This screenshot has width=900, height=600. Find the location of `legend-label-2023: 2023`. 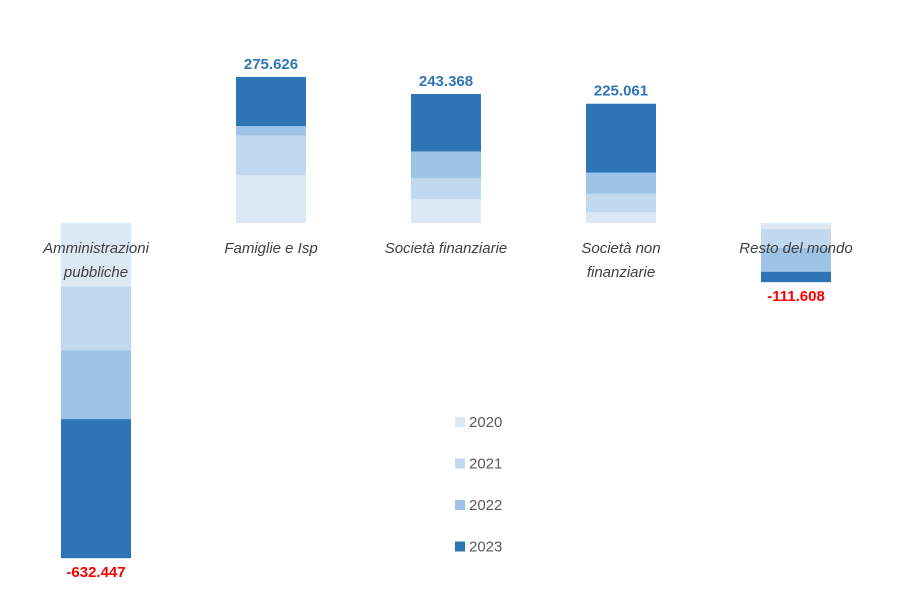

legend-label-2023: 2023 is located at coordinates (485, 547).